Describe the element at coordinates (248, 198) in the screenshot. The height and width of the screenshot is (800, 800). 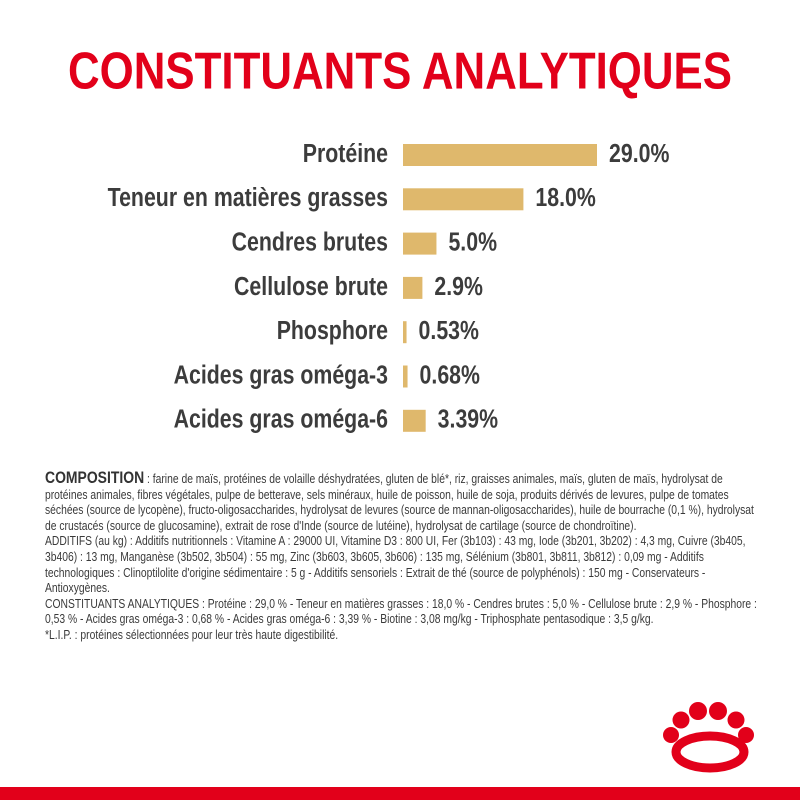
I see `category-label: Teneur en matières grasses` at that location.